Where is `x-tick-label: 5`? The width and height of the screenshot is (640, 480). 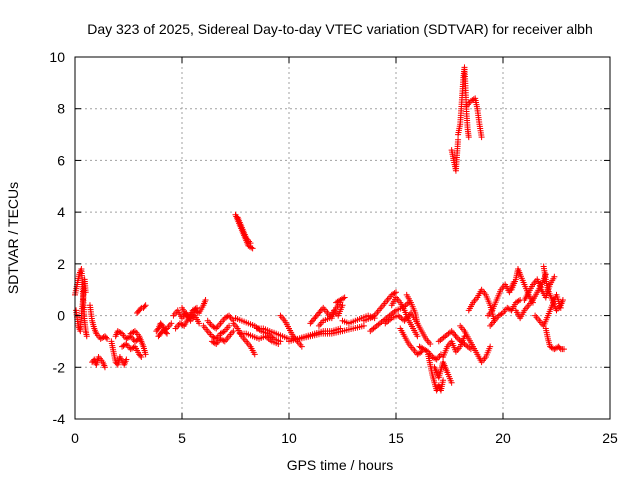
x-tick-label: 5 is located at coordinates (182, 438).